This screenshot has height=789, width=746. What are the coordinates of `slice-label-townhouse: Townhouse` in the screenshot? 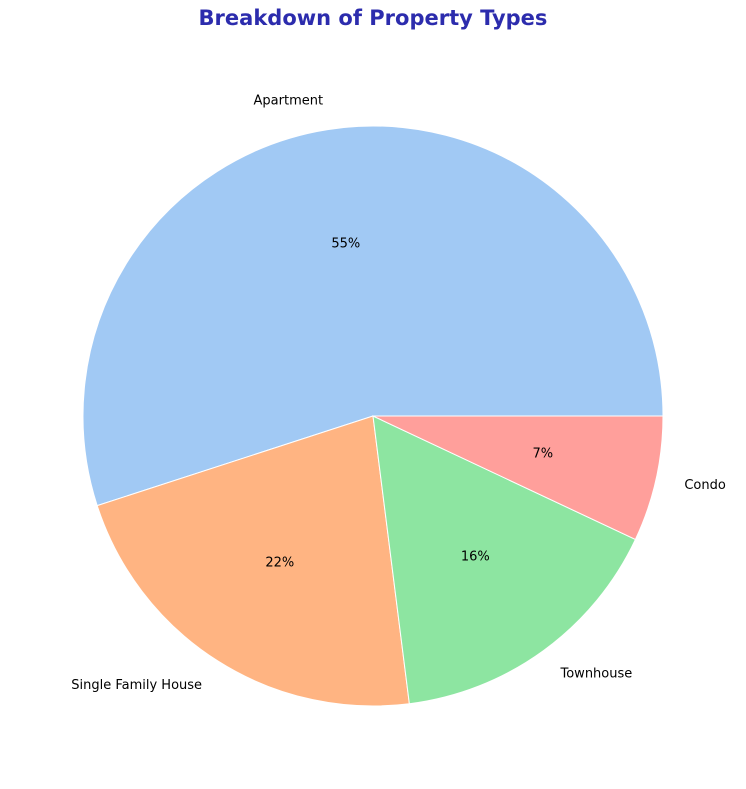 It's located at (596, 674).